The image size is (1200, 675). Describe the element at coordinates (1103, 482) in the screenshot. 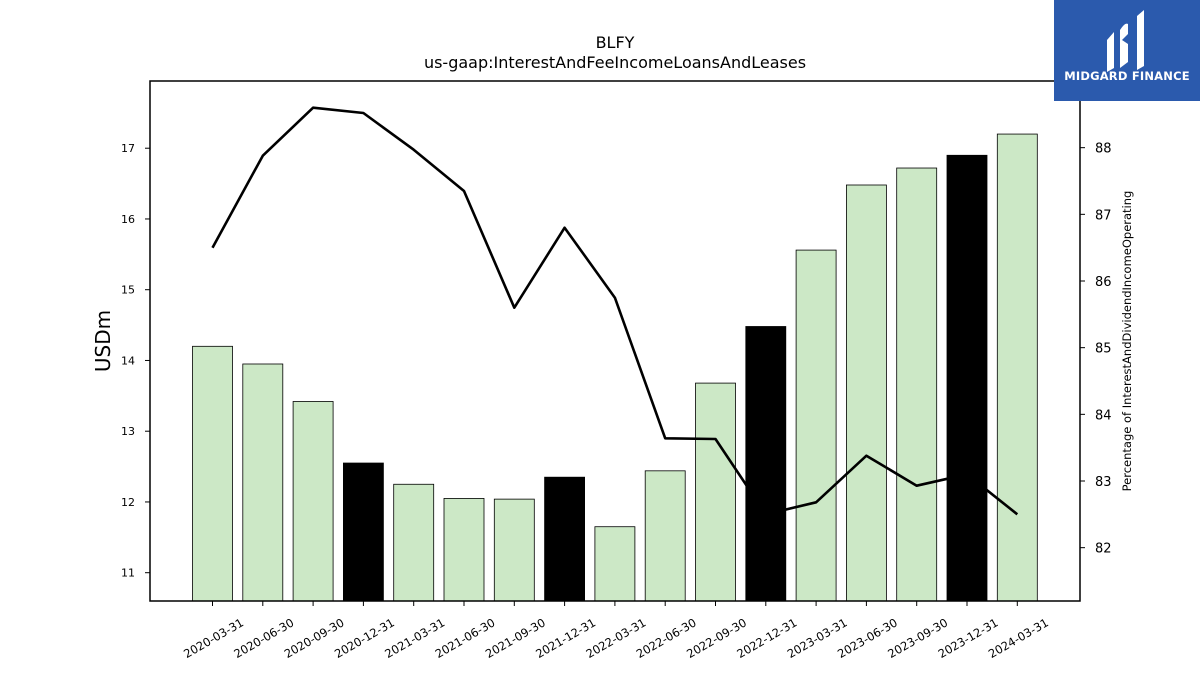

I see `y2-tick-label-83: 83` at that location.